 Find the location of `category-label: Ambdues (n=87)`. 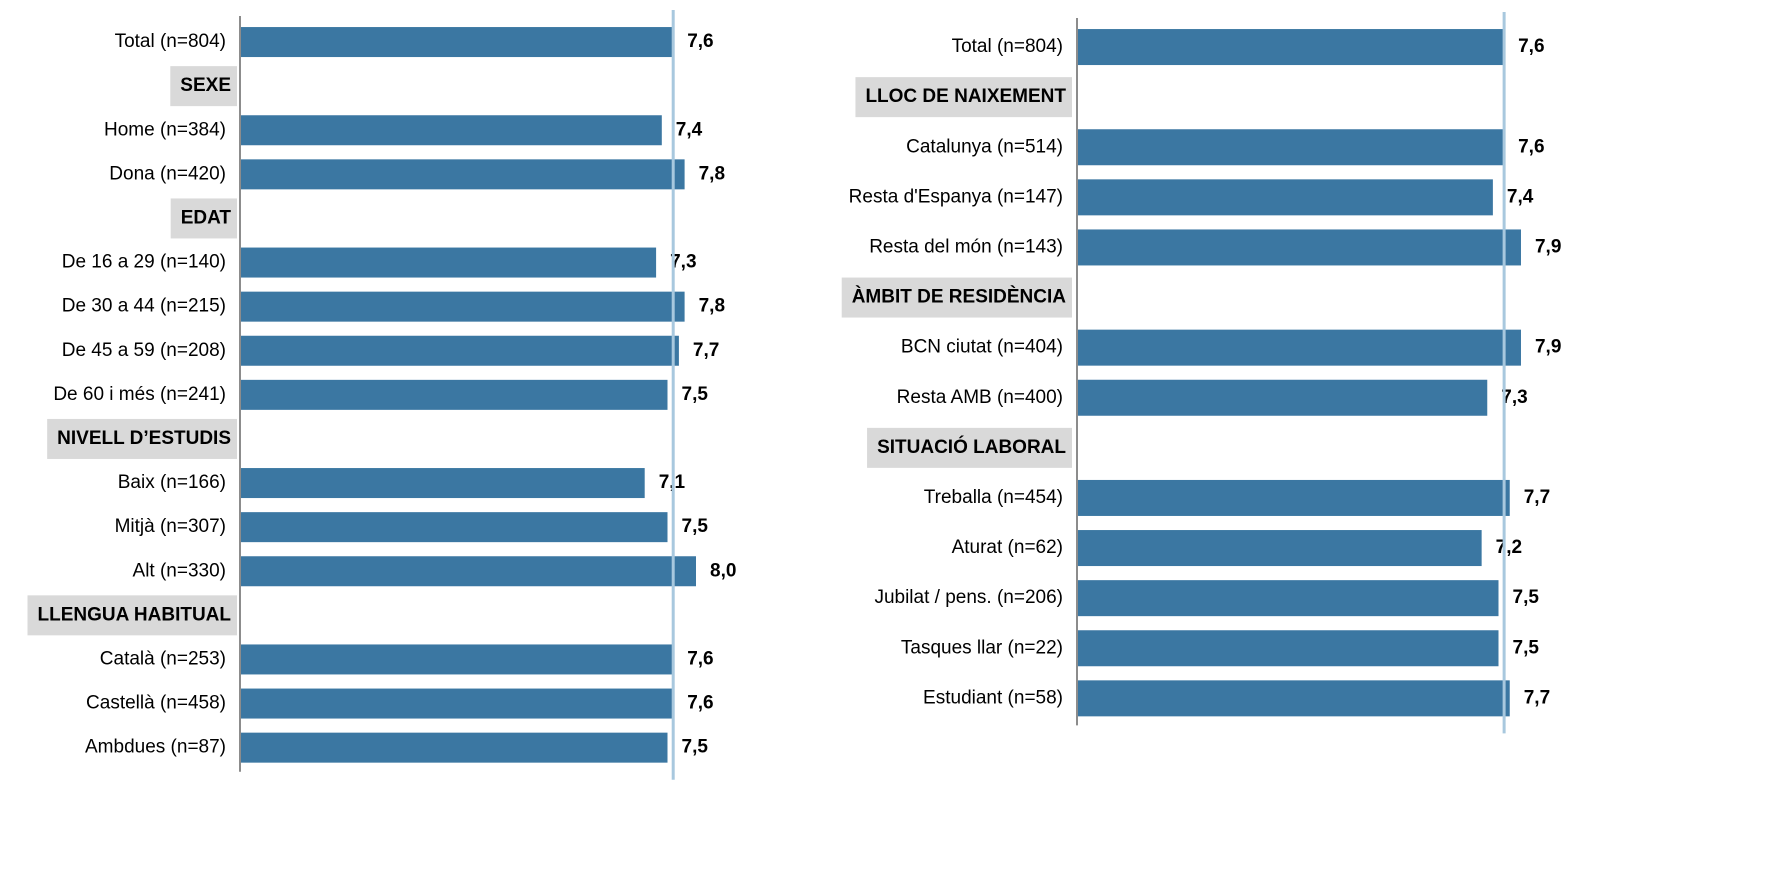

category-label: Ambdues (n=87) is located at coordinates (155, 747).